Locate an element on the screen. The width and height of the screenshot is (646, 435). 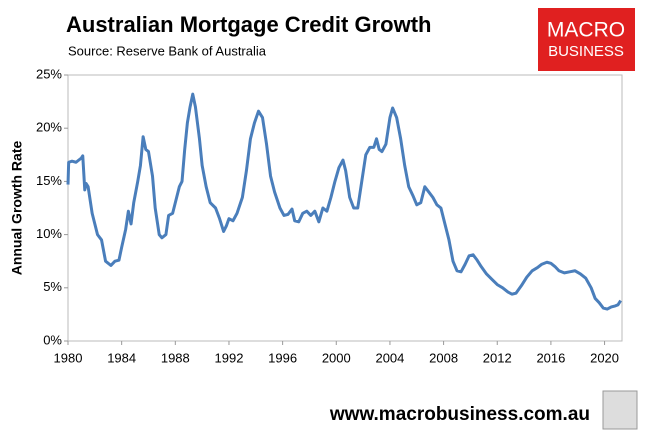
chart-title: Australian Mortgage Credit Growth is located at coordinates (248, 24).